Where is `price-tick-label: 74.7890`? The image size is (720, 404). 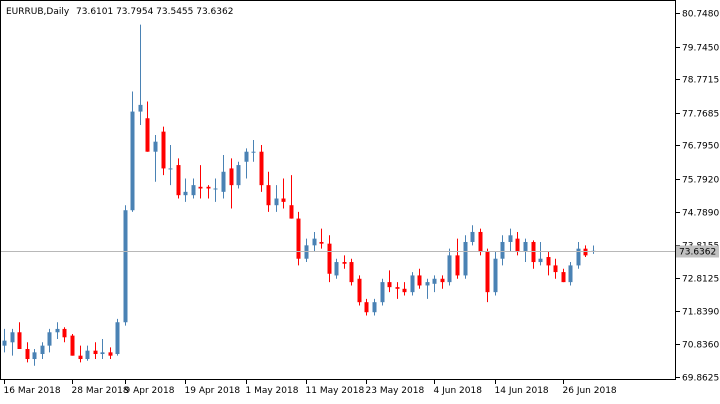 price-tick-label: 74.7890 is located at coordinates (700, 214).